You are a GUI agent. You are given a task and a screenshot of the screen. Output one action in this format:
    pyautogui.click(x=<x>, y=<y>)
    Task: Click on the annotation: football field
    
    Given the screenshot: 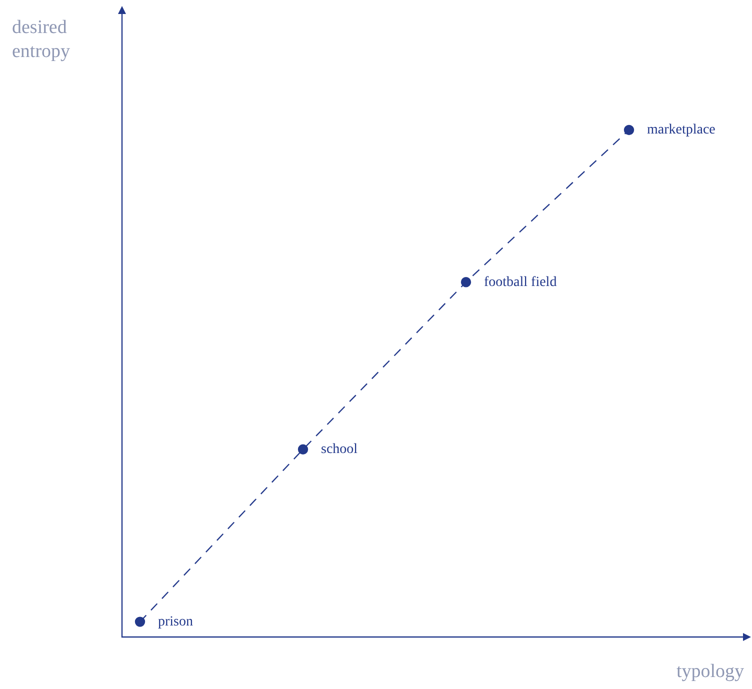 What is the action you would take?
    pyautogui.click(x=520, y=282)
    